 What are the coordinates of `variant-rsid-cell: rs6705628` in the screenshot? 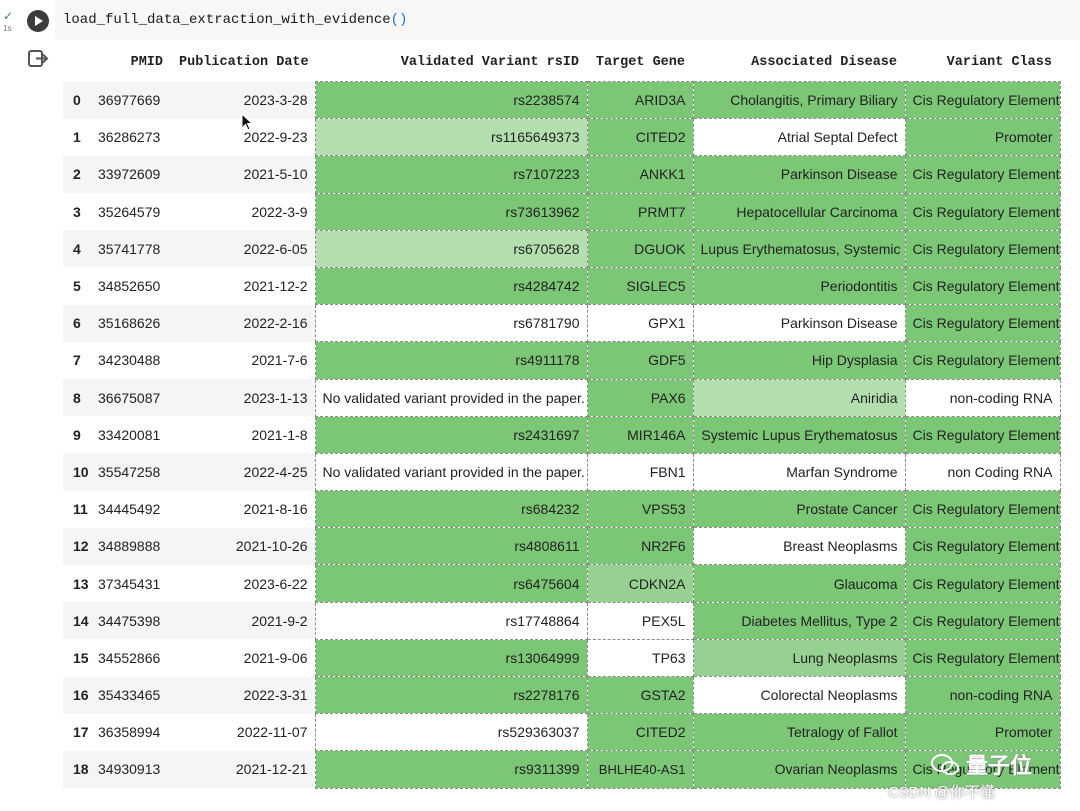 It's located at (451, 248).